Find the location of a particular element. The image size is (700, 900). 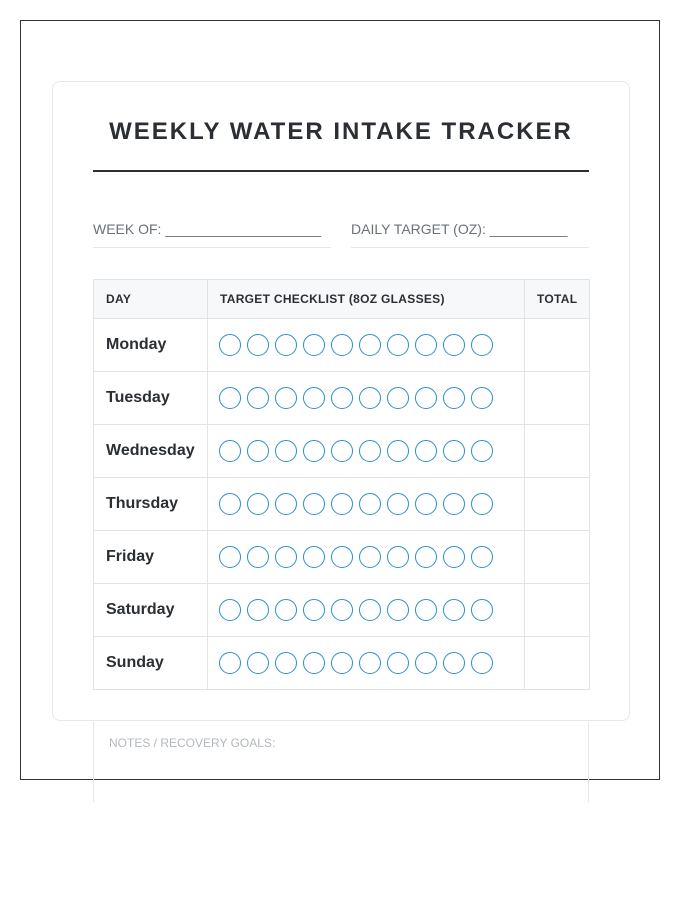

table-row: Monday is located at coordinates (341, 345).